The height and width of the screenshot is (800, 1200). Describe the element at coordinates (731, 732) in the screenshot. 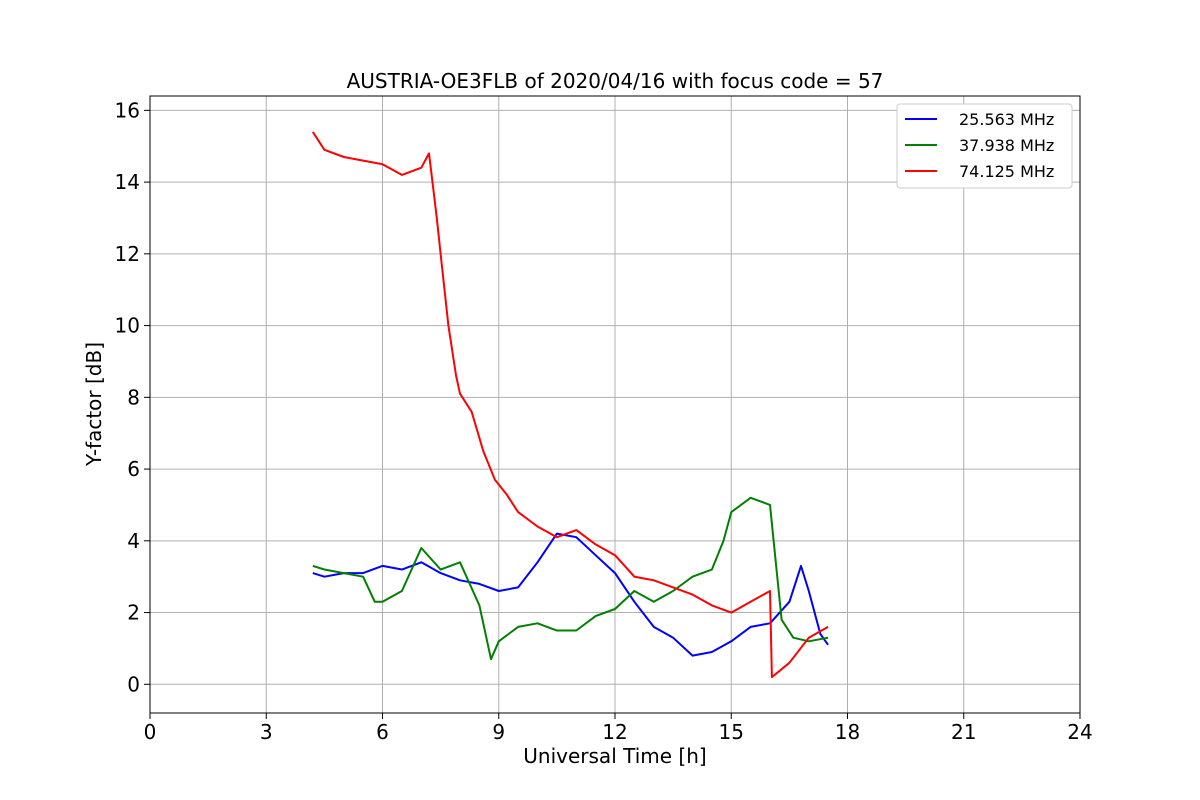

I see `x-tick-label: 15` at that location.